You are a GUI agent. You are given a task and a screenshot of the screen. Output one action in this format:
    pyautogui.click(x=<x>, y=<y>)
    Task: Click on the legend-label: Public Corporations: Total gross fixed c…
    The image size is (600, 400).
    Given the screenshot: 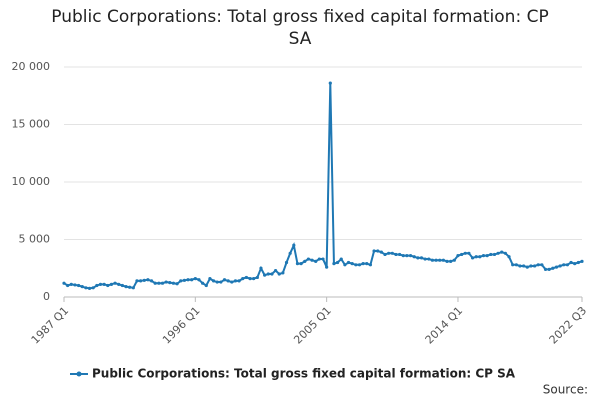 What is the action you would take?
    pyautogui.click(x=304, y=374)
    